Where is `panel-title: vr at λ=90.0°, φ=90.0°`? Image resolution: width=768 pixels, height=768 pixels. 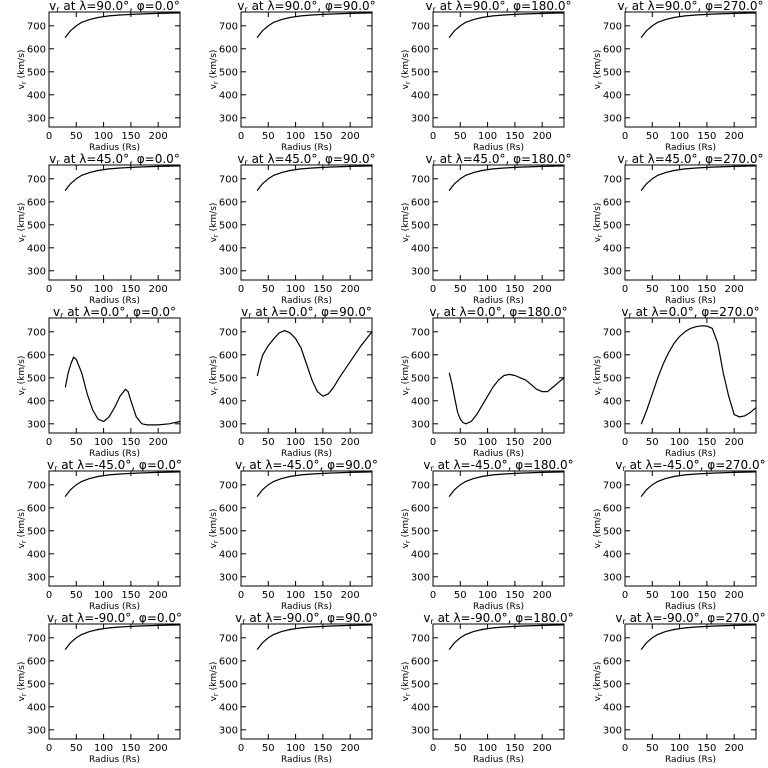 panel-title: vr at λ=90.0°, φ=90.0° is located at coordinates (306, 7).